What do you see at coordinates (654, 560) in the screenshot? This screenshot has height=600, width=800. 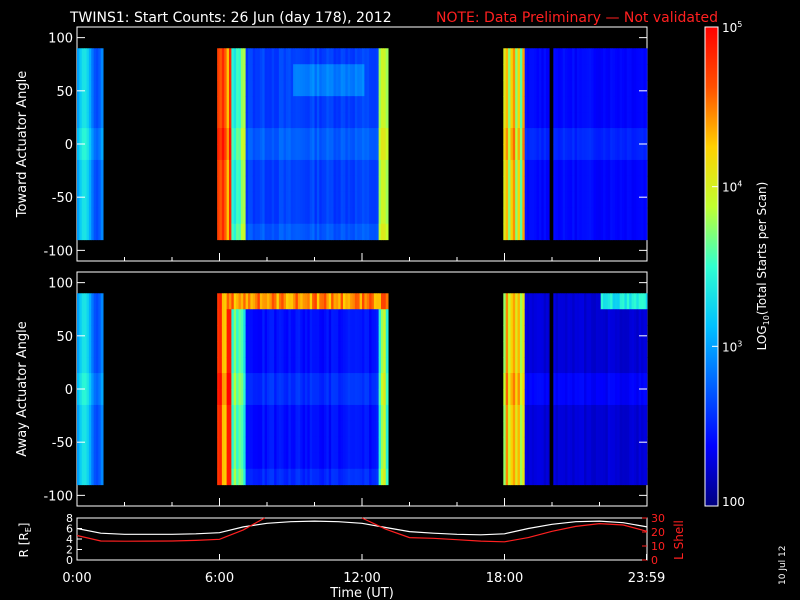 I see `l-tick-label: 0` at bounding box center [654, 560].